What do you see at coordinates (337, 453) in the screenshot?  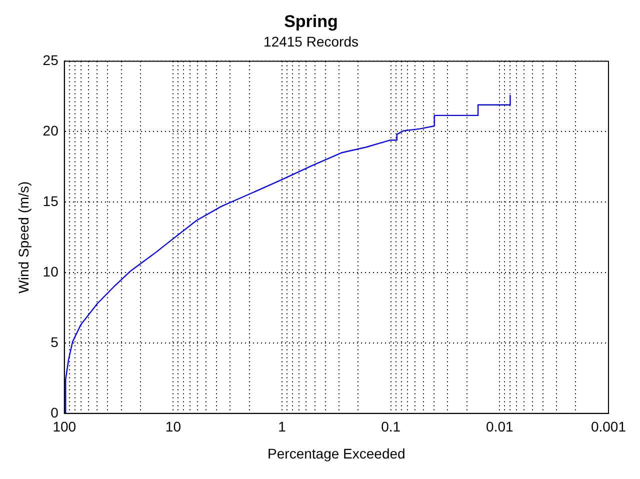 I see `x-axis-title: Percentage Exceeded` at bounding box center [337, 453].